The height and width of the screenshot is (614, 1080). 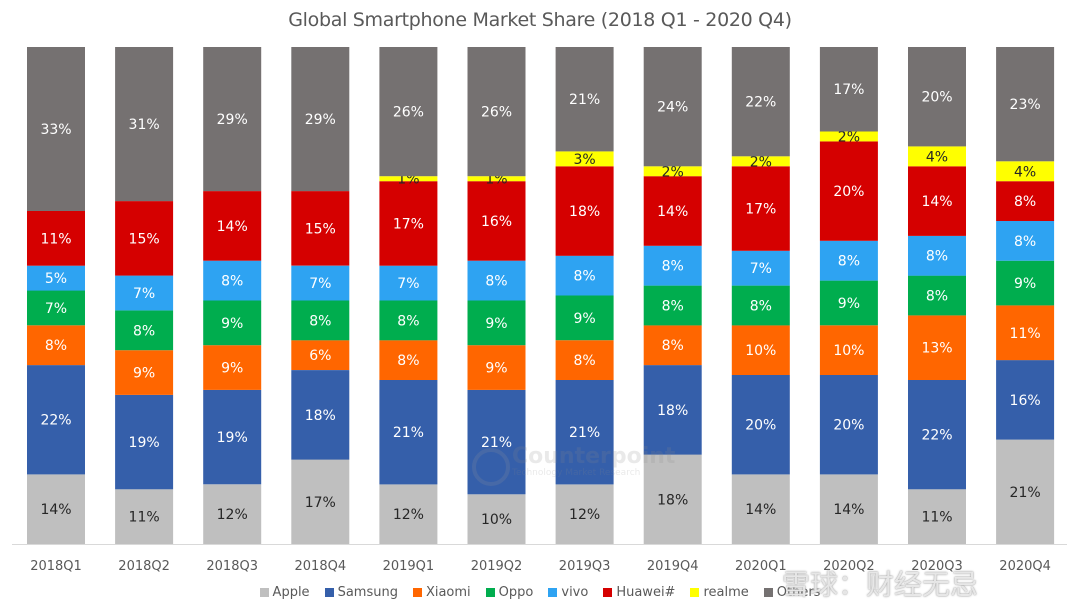 I want to click on data-label-oppo-2020Q4: 9%, so click(x=1025, y=284).